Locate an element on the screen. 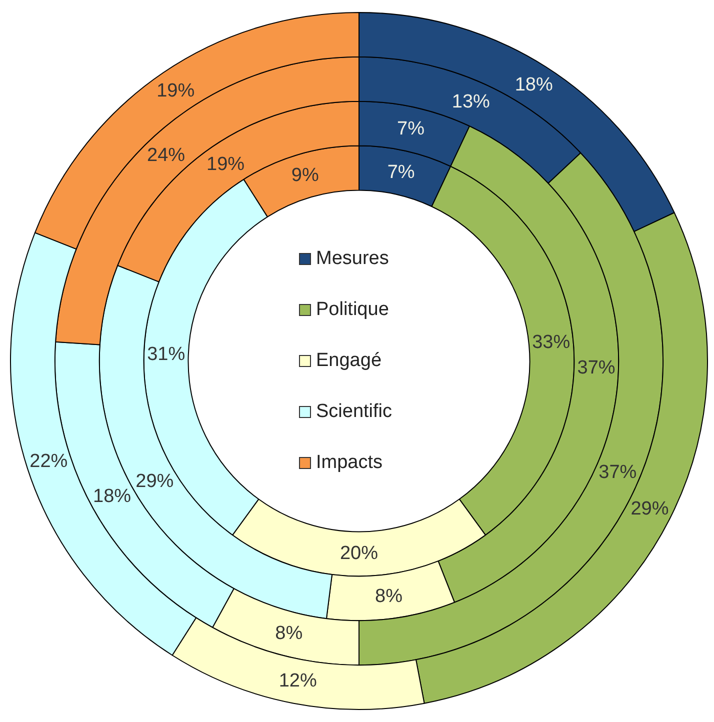  data-label: 24% is located at coordinates (166, 155).